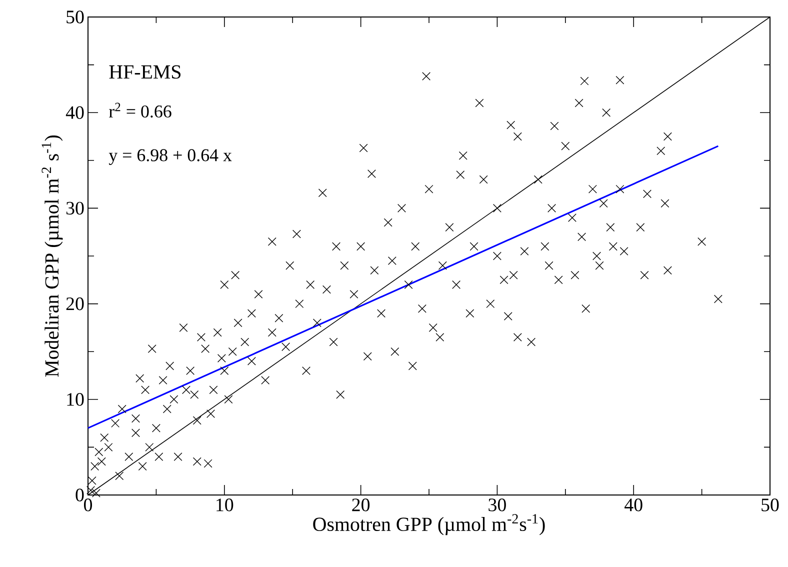  Describe the element at coordinates (140, 110) in the screenshot. I see `annotation: r$^{2}$ = 0.66` at that location.